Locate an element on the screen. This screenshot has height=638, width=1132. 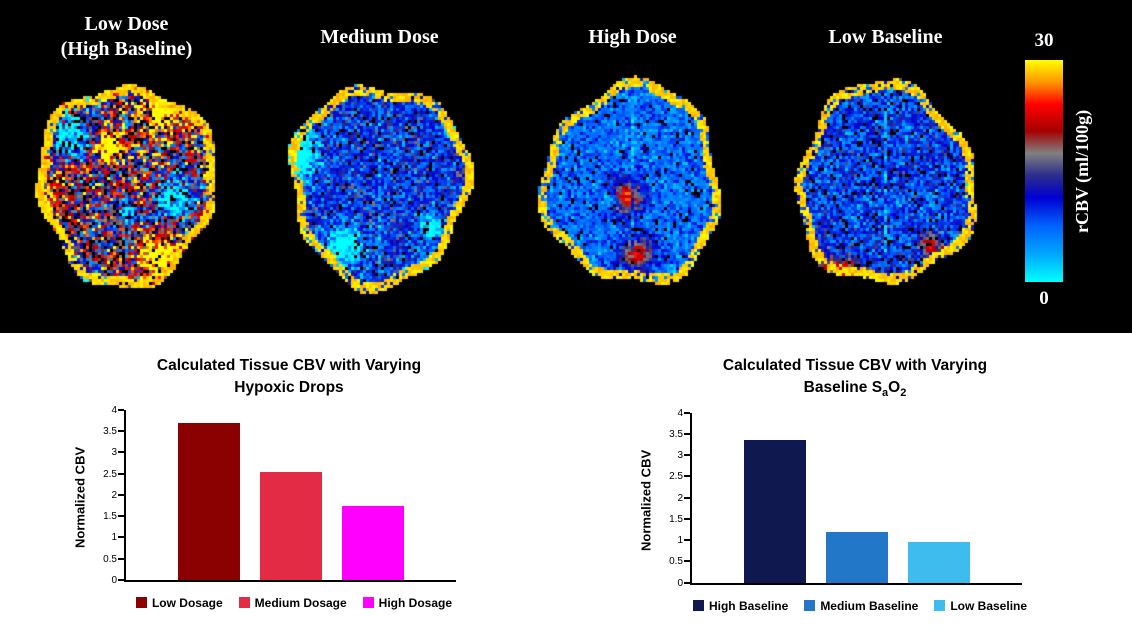
colorbar-min-label: 0 is located at coordinates (1044, 298).